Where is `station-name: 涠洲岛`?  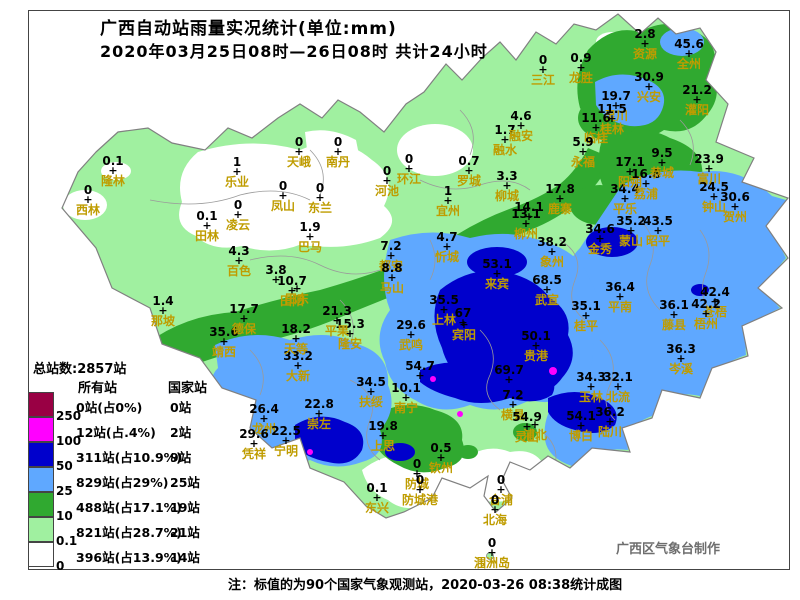
station-name: 涠洲岛 is located at coordinates (492, 563).